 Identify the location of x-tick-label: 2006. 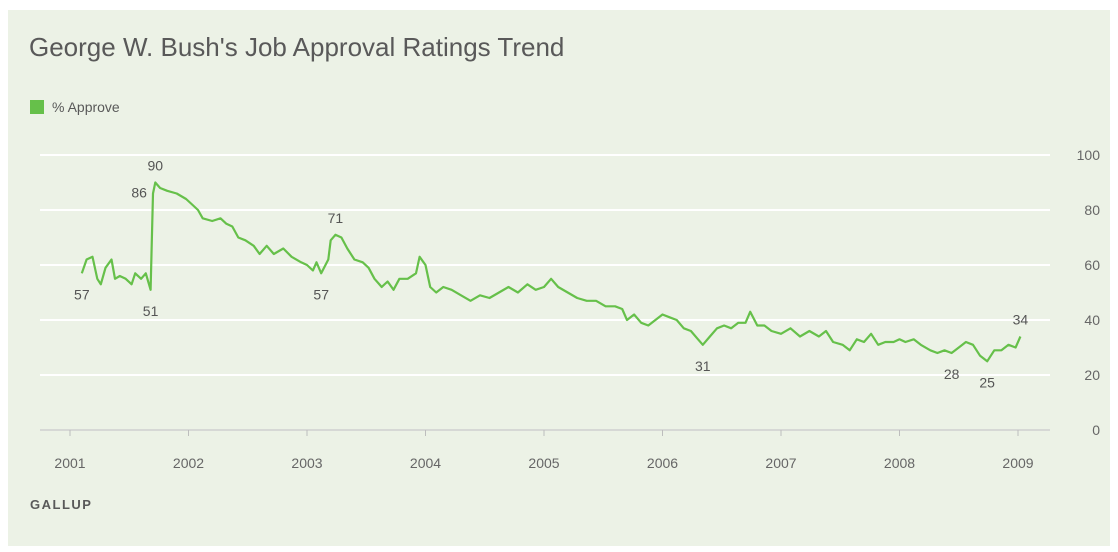
(662, 463).